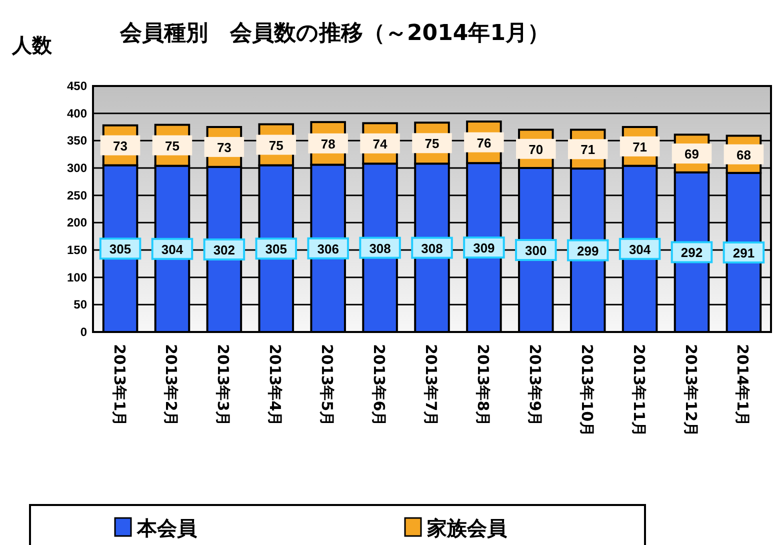 The image size is (779, 545). What do you see at coordinates (77, 250) in the screenshot?
I see `y-tick-label: 150` at bounding box center [77, 250].